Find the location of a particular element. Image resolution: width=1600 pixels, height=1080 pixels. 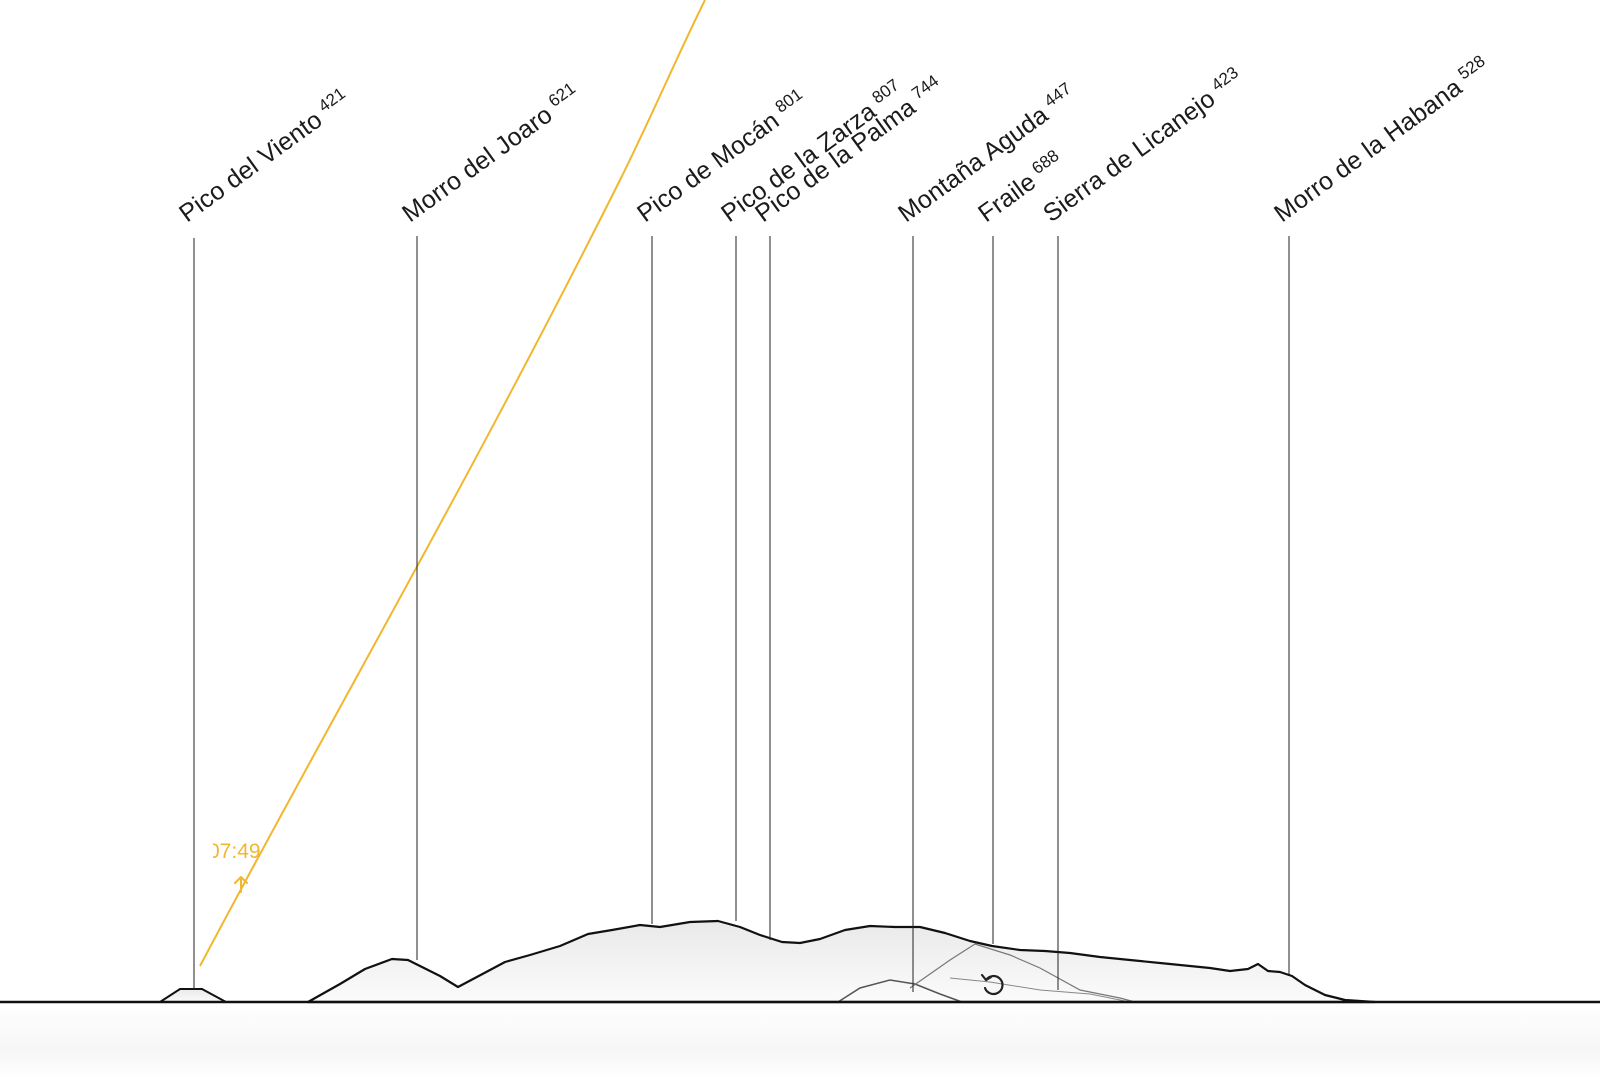

sunrise-time-text: 07:49 is located at coordinates (237, 851).